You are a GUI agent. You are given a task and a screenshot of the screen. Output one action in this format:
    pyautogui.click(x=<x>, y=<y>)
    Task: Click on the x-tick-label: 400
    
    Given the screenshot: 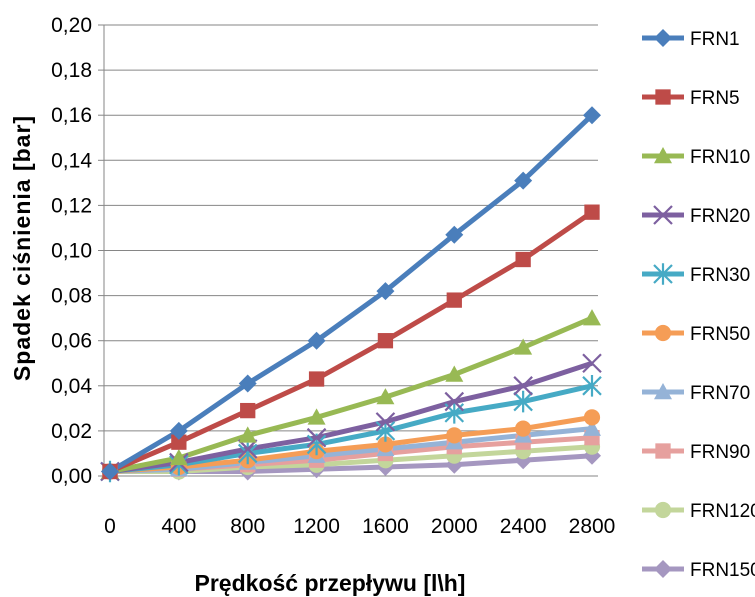 What is the action you would take?
    pyautogui.click(x=178, y=526)
    